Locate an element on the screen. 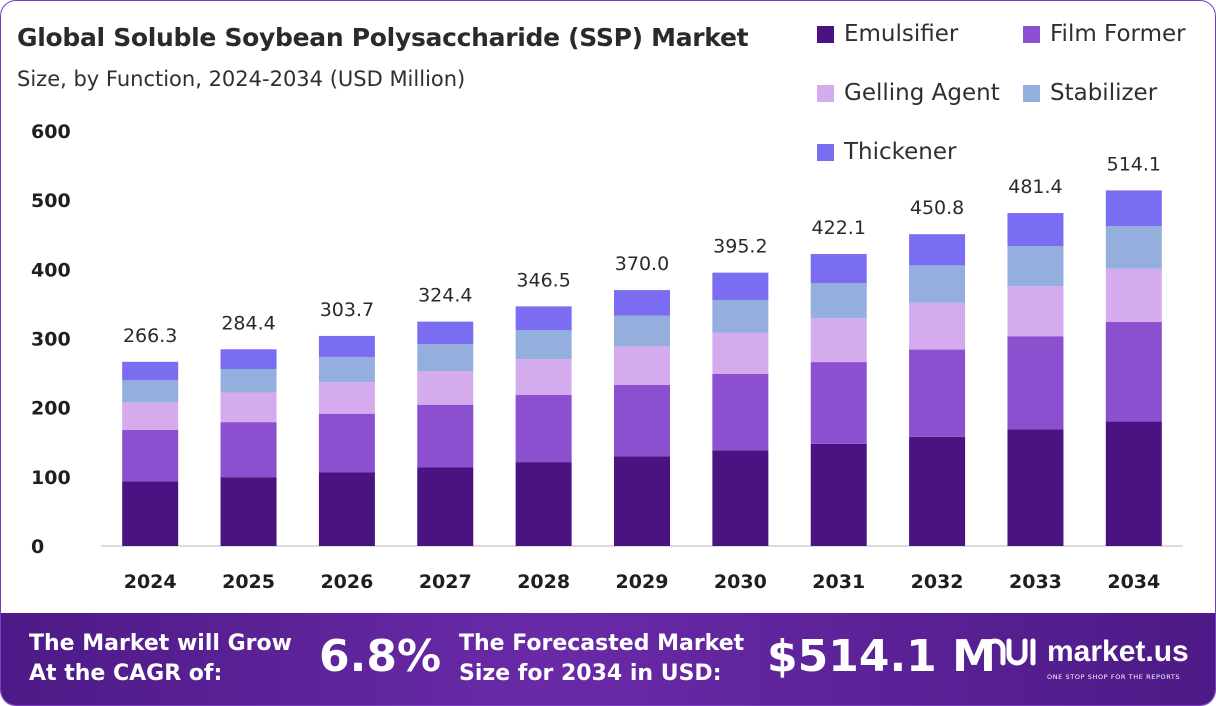  legend-item-film-former: Film Former is located at coordinates (1104, 34).